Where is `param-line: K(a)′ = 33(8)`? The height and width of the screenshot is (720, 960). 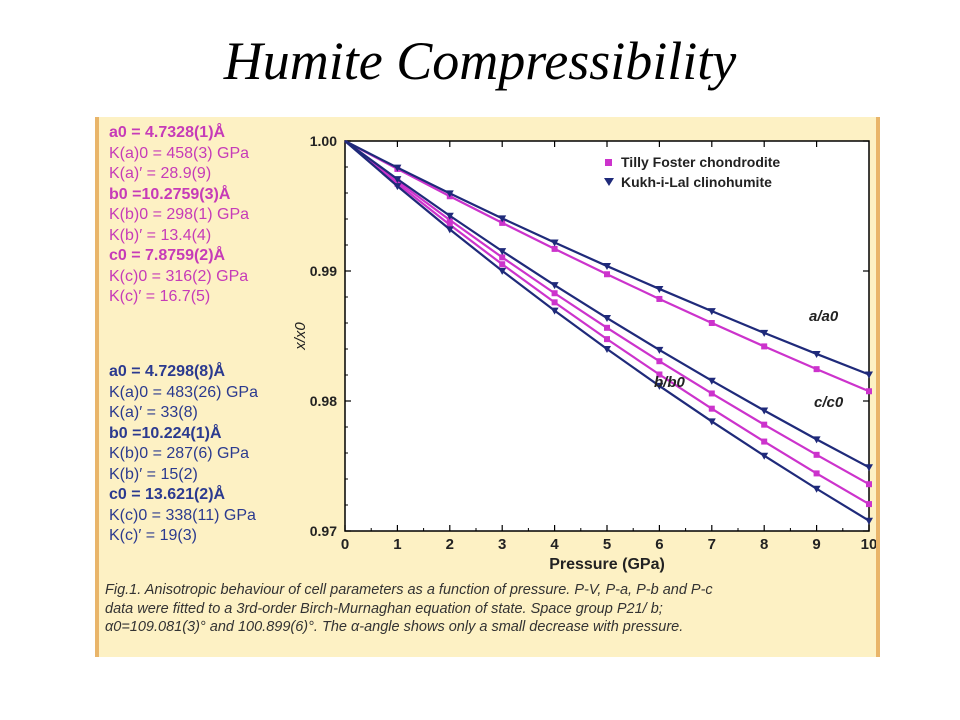 param-line: K(a)′ = 33(8) is located at coordinates (153, 412).